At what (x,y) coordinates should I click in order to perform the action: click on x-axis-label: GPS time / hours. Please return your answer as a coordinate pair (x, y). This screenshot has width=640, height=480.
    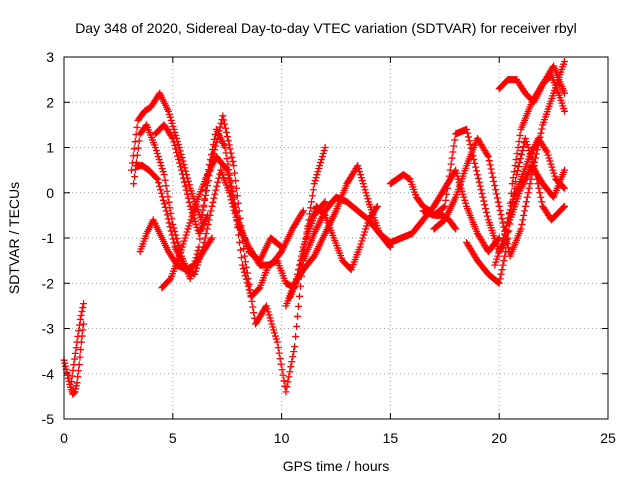
    Looking at the image, I should click on (336, 466).